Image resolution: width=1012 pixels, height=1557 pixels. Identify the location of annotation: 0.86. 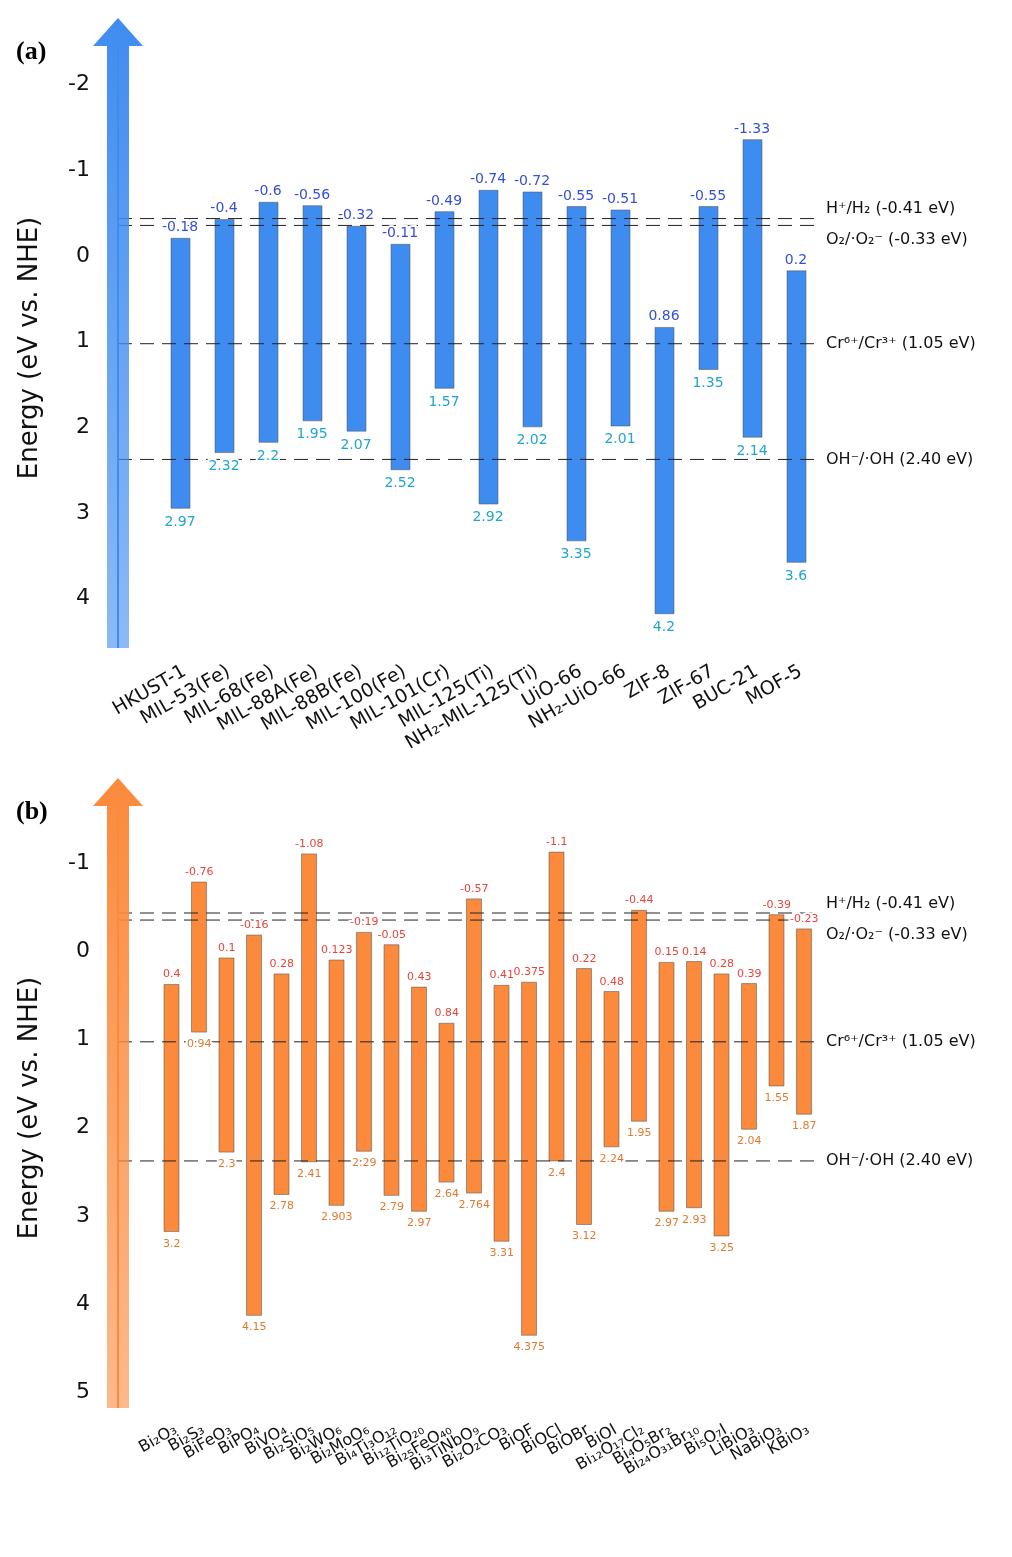
(664, 315).